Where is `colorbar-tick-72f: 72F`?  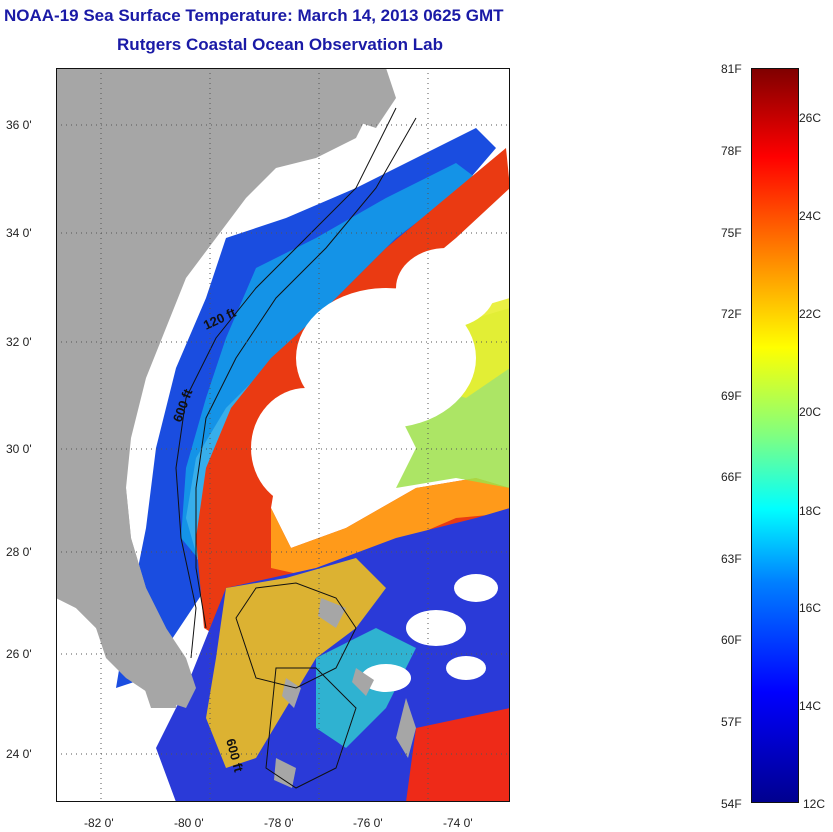
colorbar-tick-72f: 72F is located at coordinates (731, 314).